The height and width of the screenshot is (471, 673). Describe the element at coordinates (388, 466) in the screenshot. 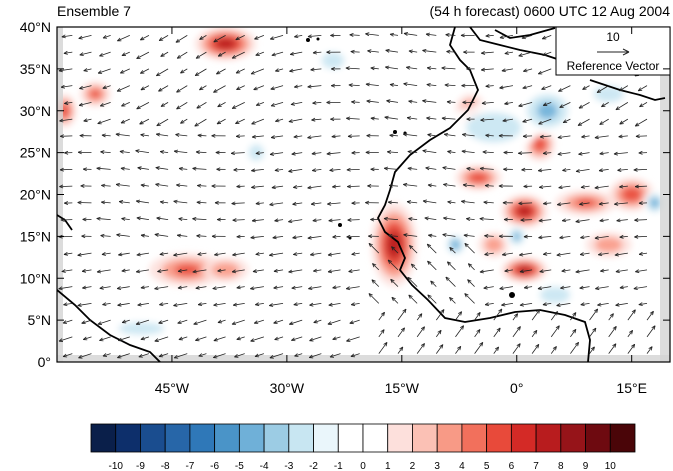

I see `colorbar-label: 1` at that location.